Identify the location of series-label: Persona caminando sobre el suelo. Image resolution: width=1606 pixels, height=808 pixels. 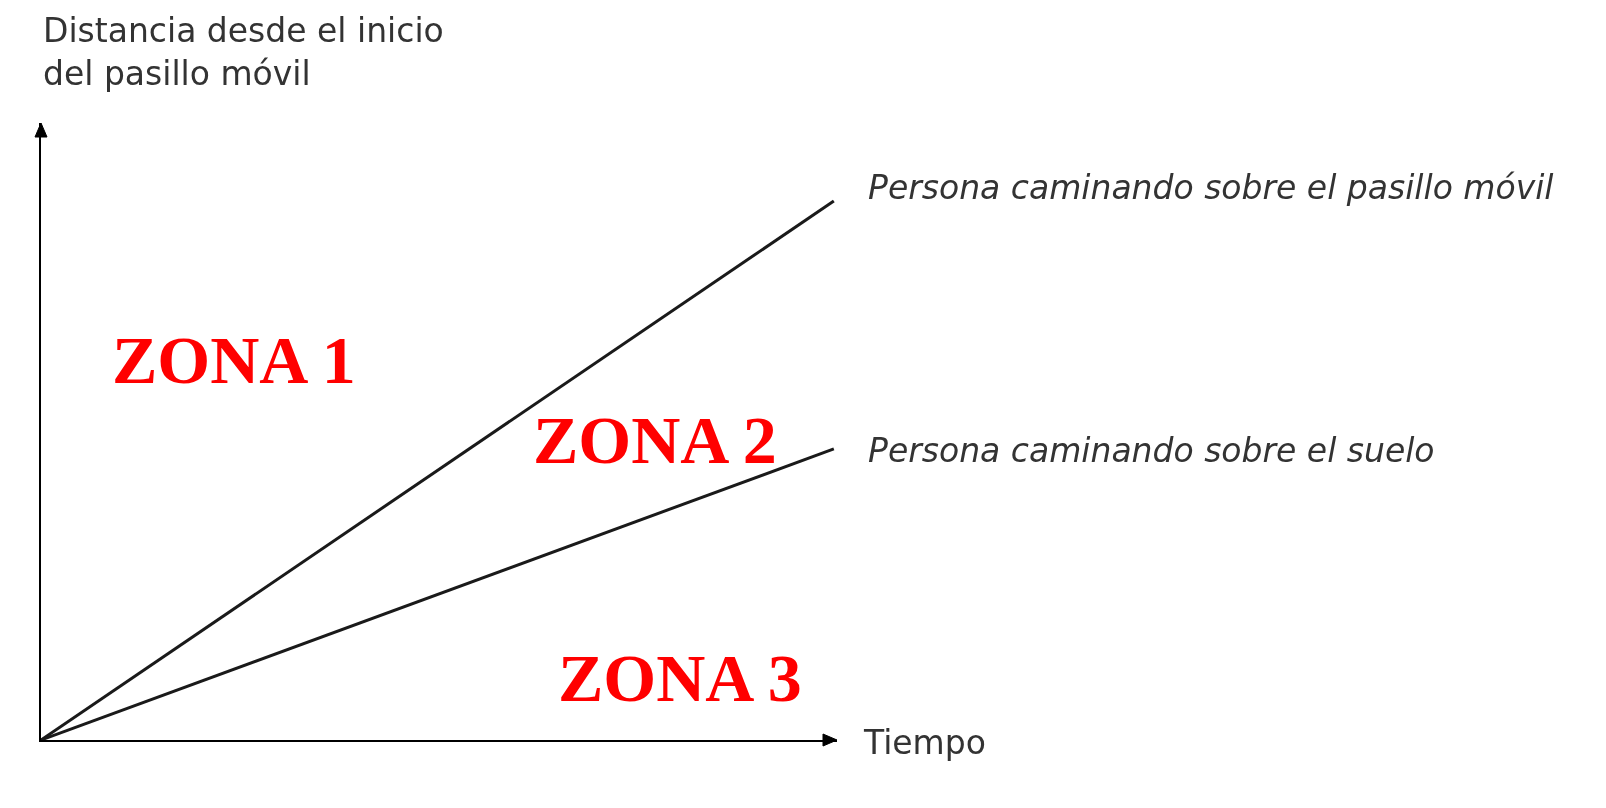
(1151, 450).